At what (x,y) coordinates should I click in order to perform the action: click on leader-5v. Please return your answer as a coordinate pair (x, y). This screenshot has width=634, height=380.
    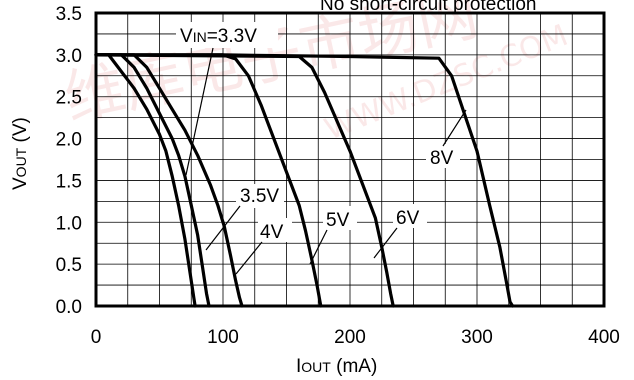
    Looking at the image, I should click on (318, 247).